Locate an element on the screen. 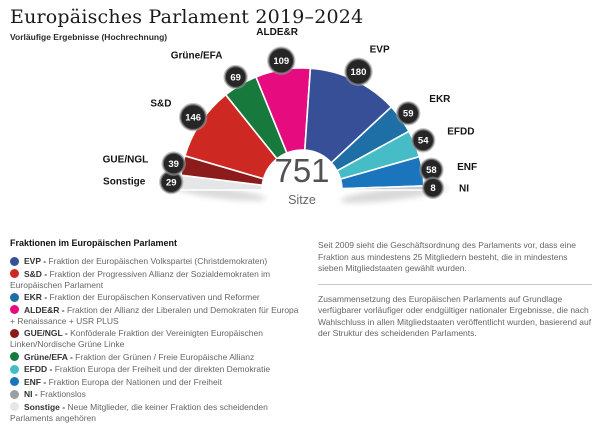 Image resolution: width=600 pixels, height=425 pixels. page-title: Europäisches Parlament 2019–2024 is located at coordinates (187, 17).